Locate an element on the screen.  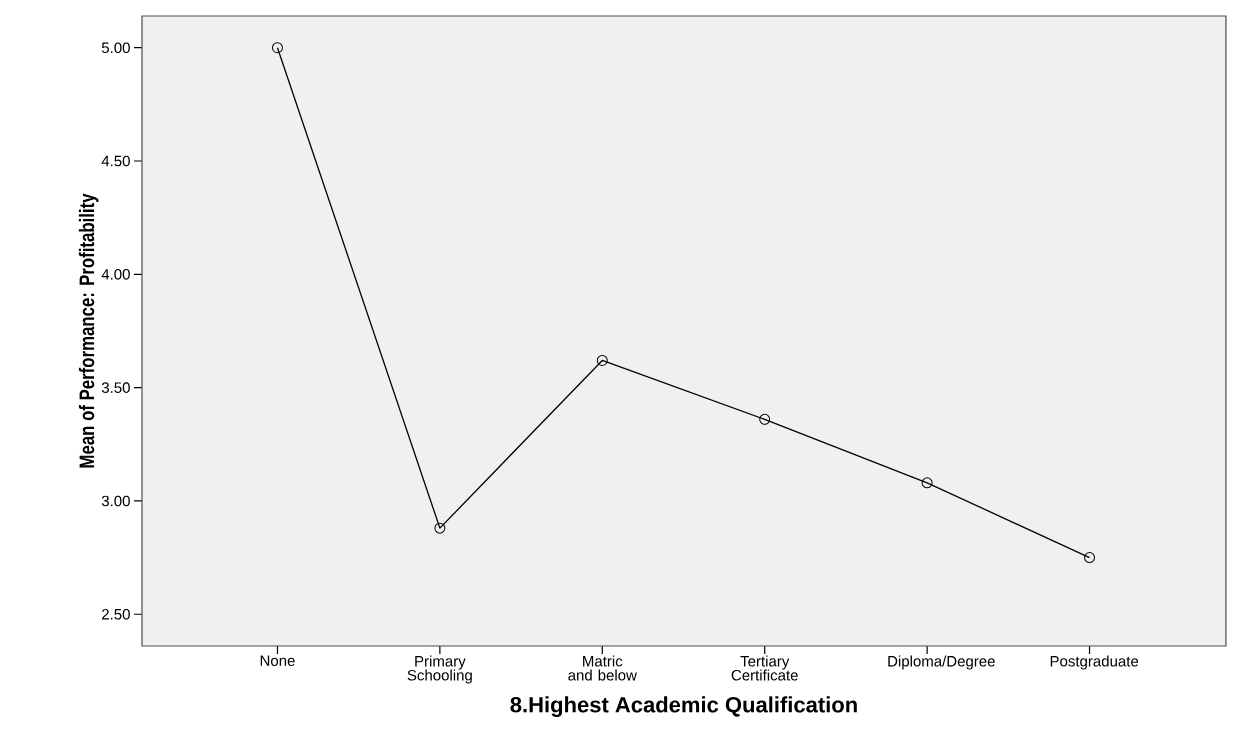
x-tick-label: Diploma/Degree is located at coordinates (941, 662).